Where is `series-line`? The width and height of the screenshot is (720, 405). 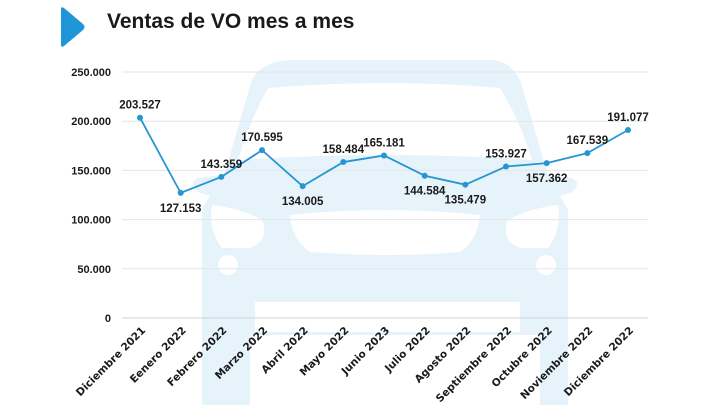 series-line is located at coordinates (384, 155).